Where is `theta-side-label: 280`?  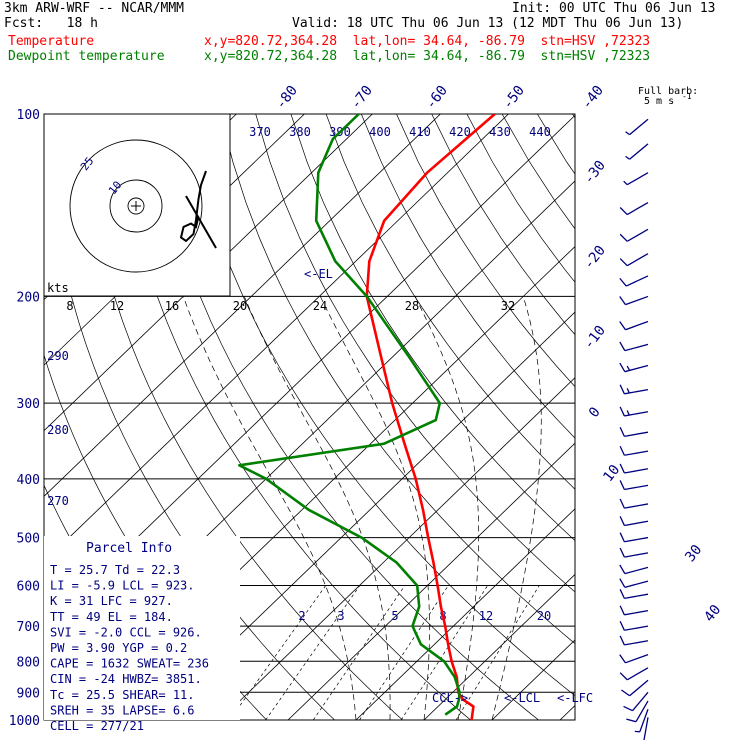 theta-side-label: 280 is located at coordinates (58, 430).